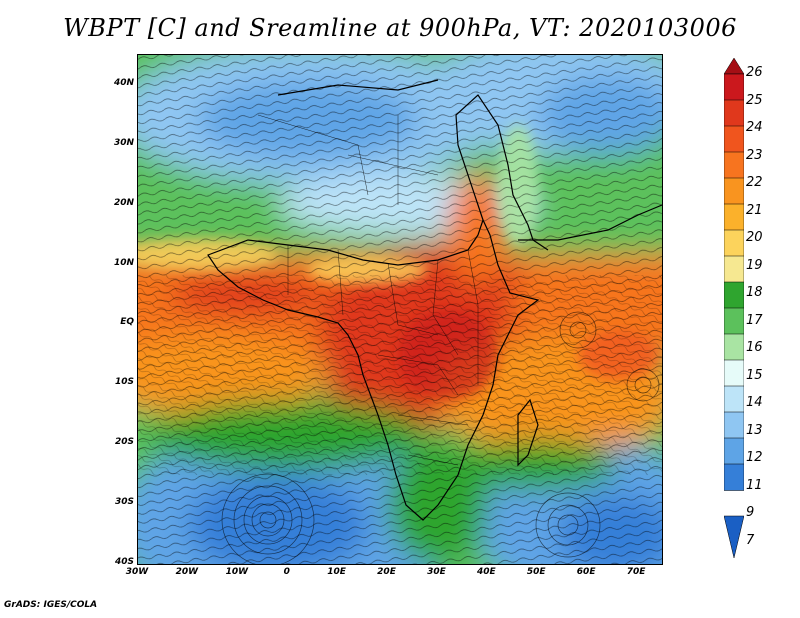 The height and width of the screenshot is (618, 800). What do you see at coordinates (750, 513) in the screenshot?
I see `colorbar-label: 9` at bounding box center [750, 513].